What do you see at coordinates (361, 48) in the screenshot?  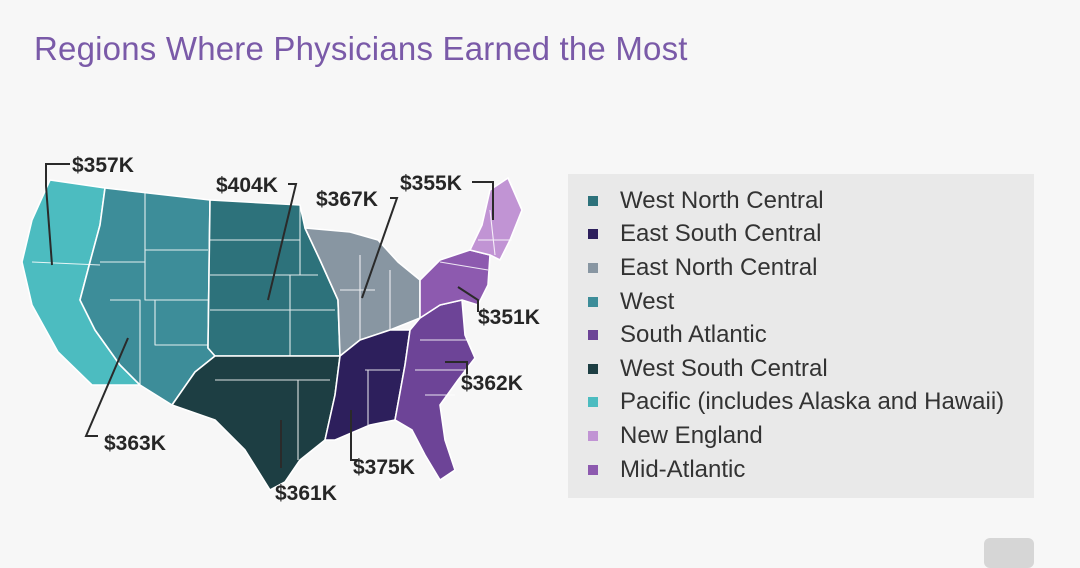 I see `slide-title: Regions Where Physicians Earned the Most` at bounding box center [361, 48].